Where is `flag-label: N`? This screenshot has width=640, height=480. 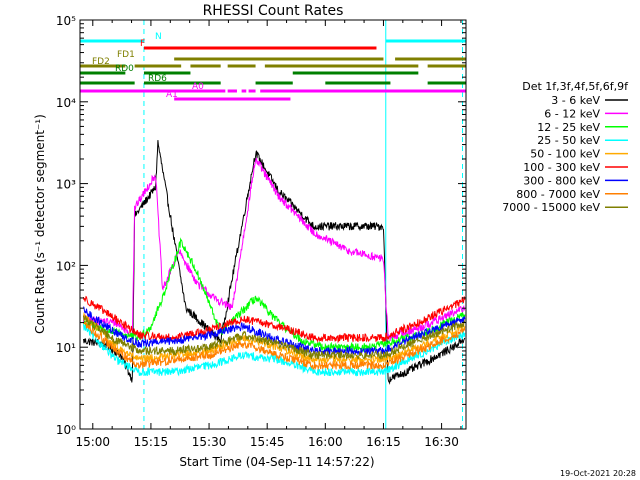
flag-label: N is located at coordinates (158, 37).